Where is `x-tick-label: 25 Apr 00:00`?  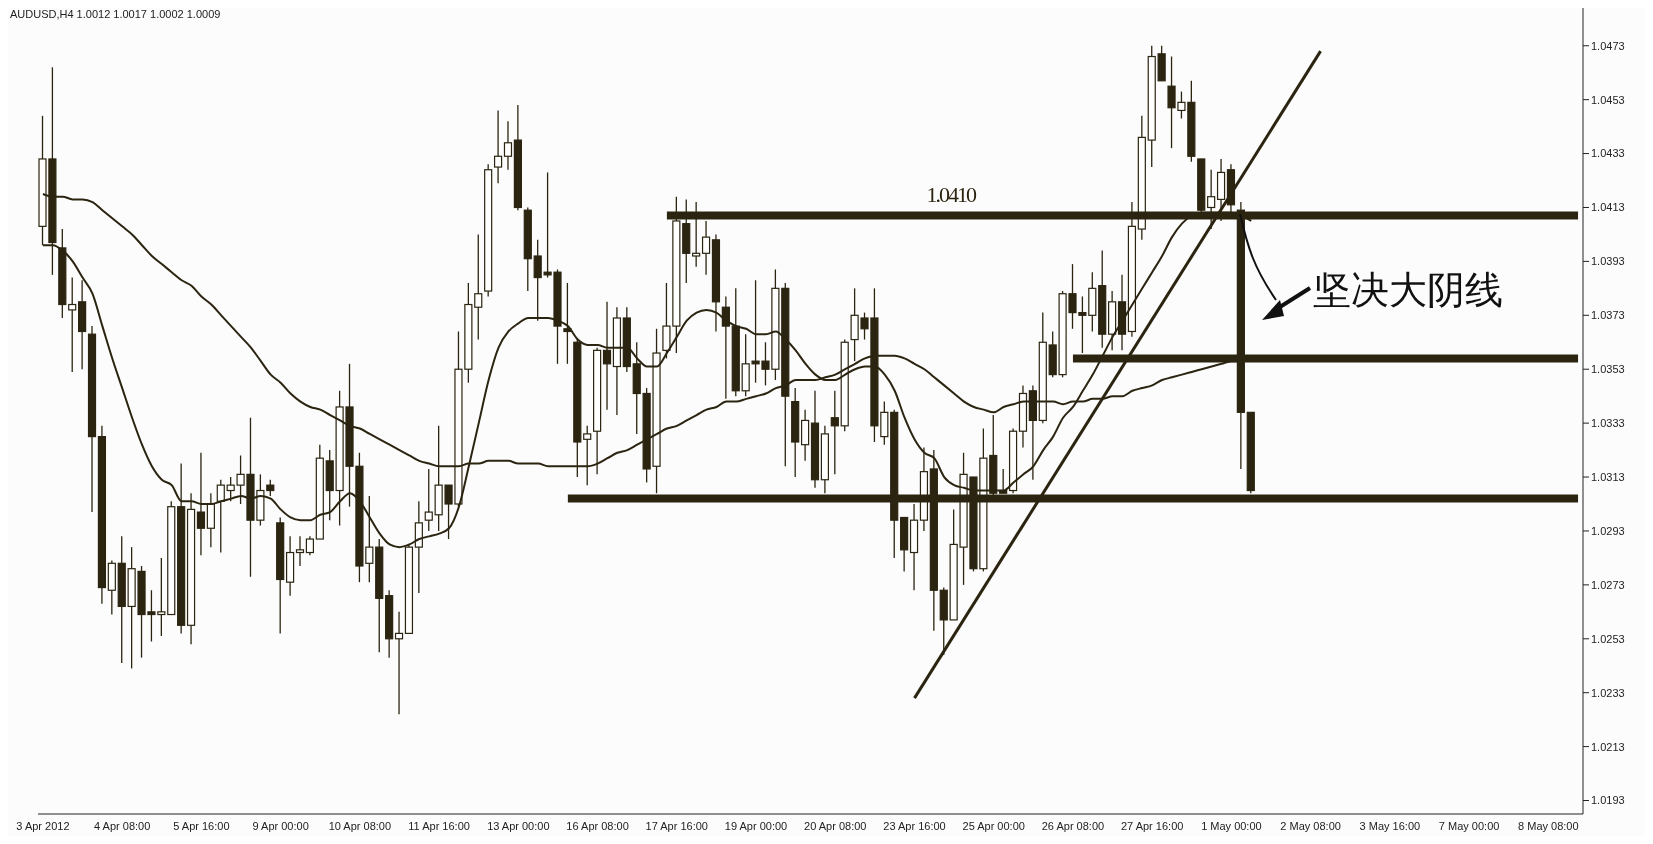
x-tick-label: 25 Apr 00:00 is located at coordinates (993, 825).